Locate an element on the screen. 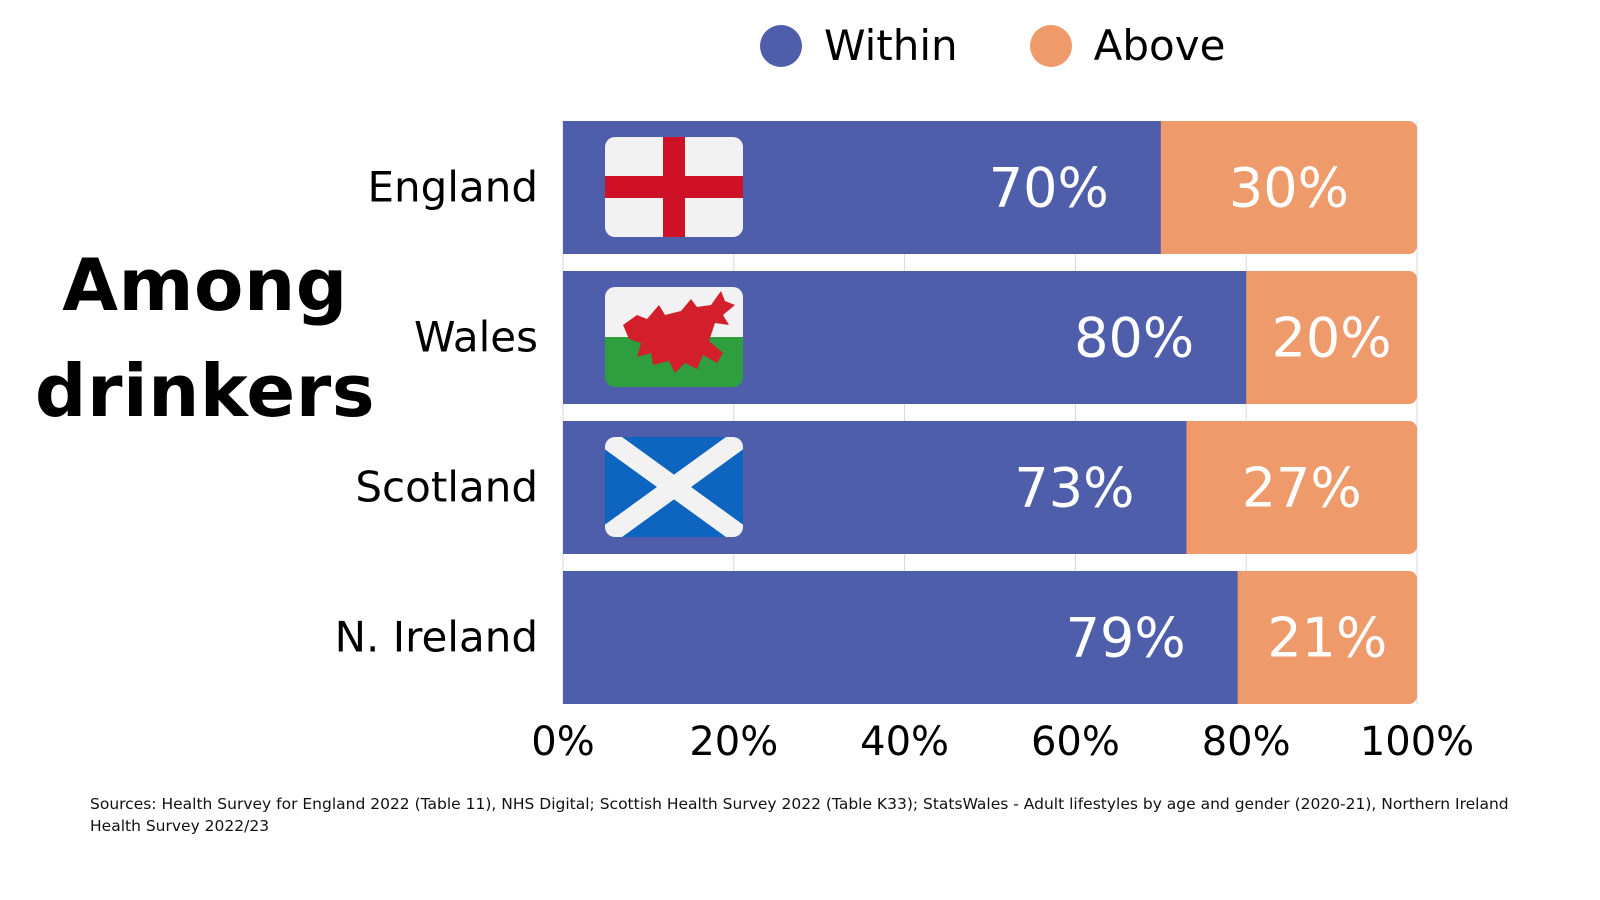  wales-flag-icon is located at coordinates (674, 337).